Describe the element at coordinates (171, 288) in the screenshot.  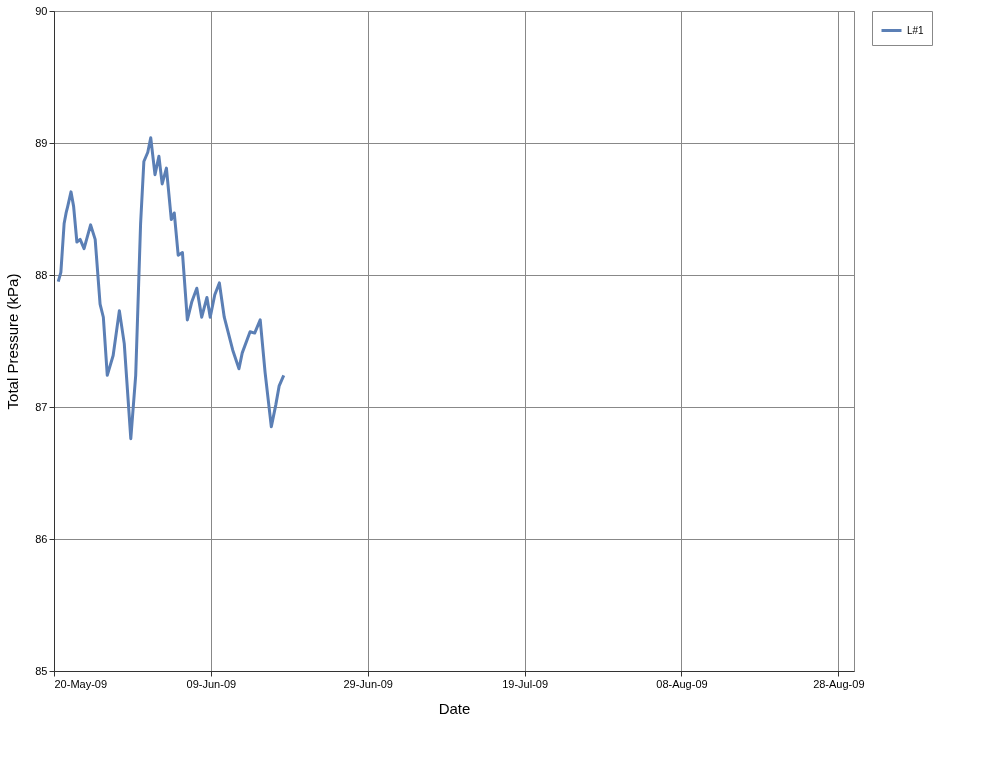
I see `line-series` at that location.